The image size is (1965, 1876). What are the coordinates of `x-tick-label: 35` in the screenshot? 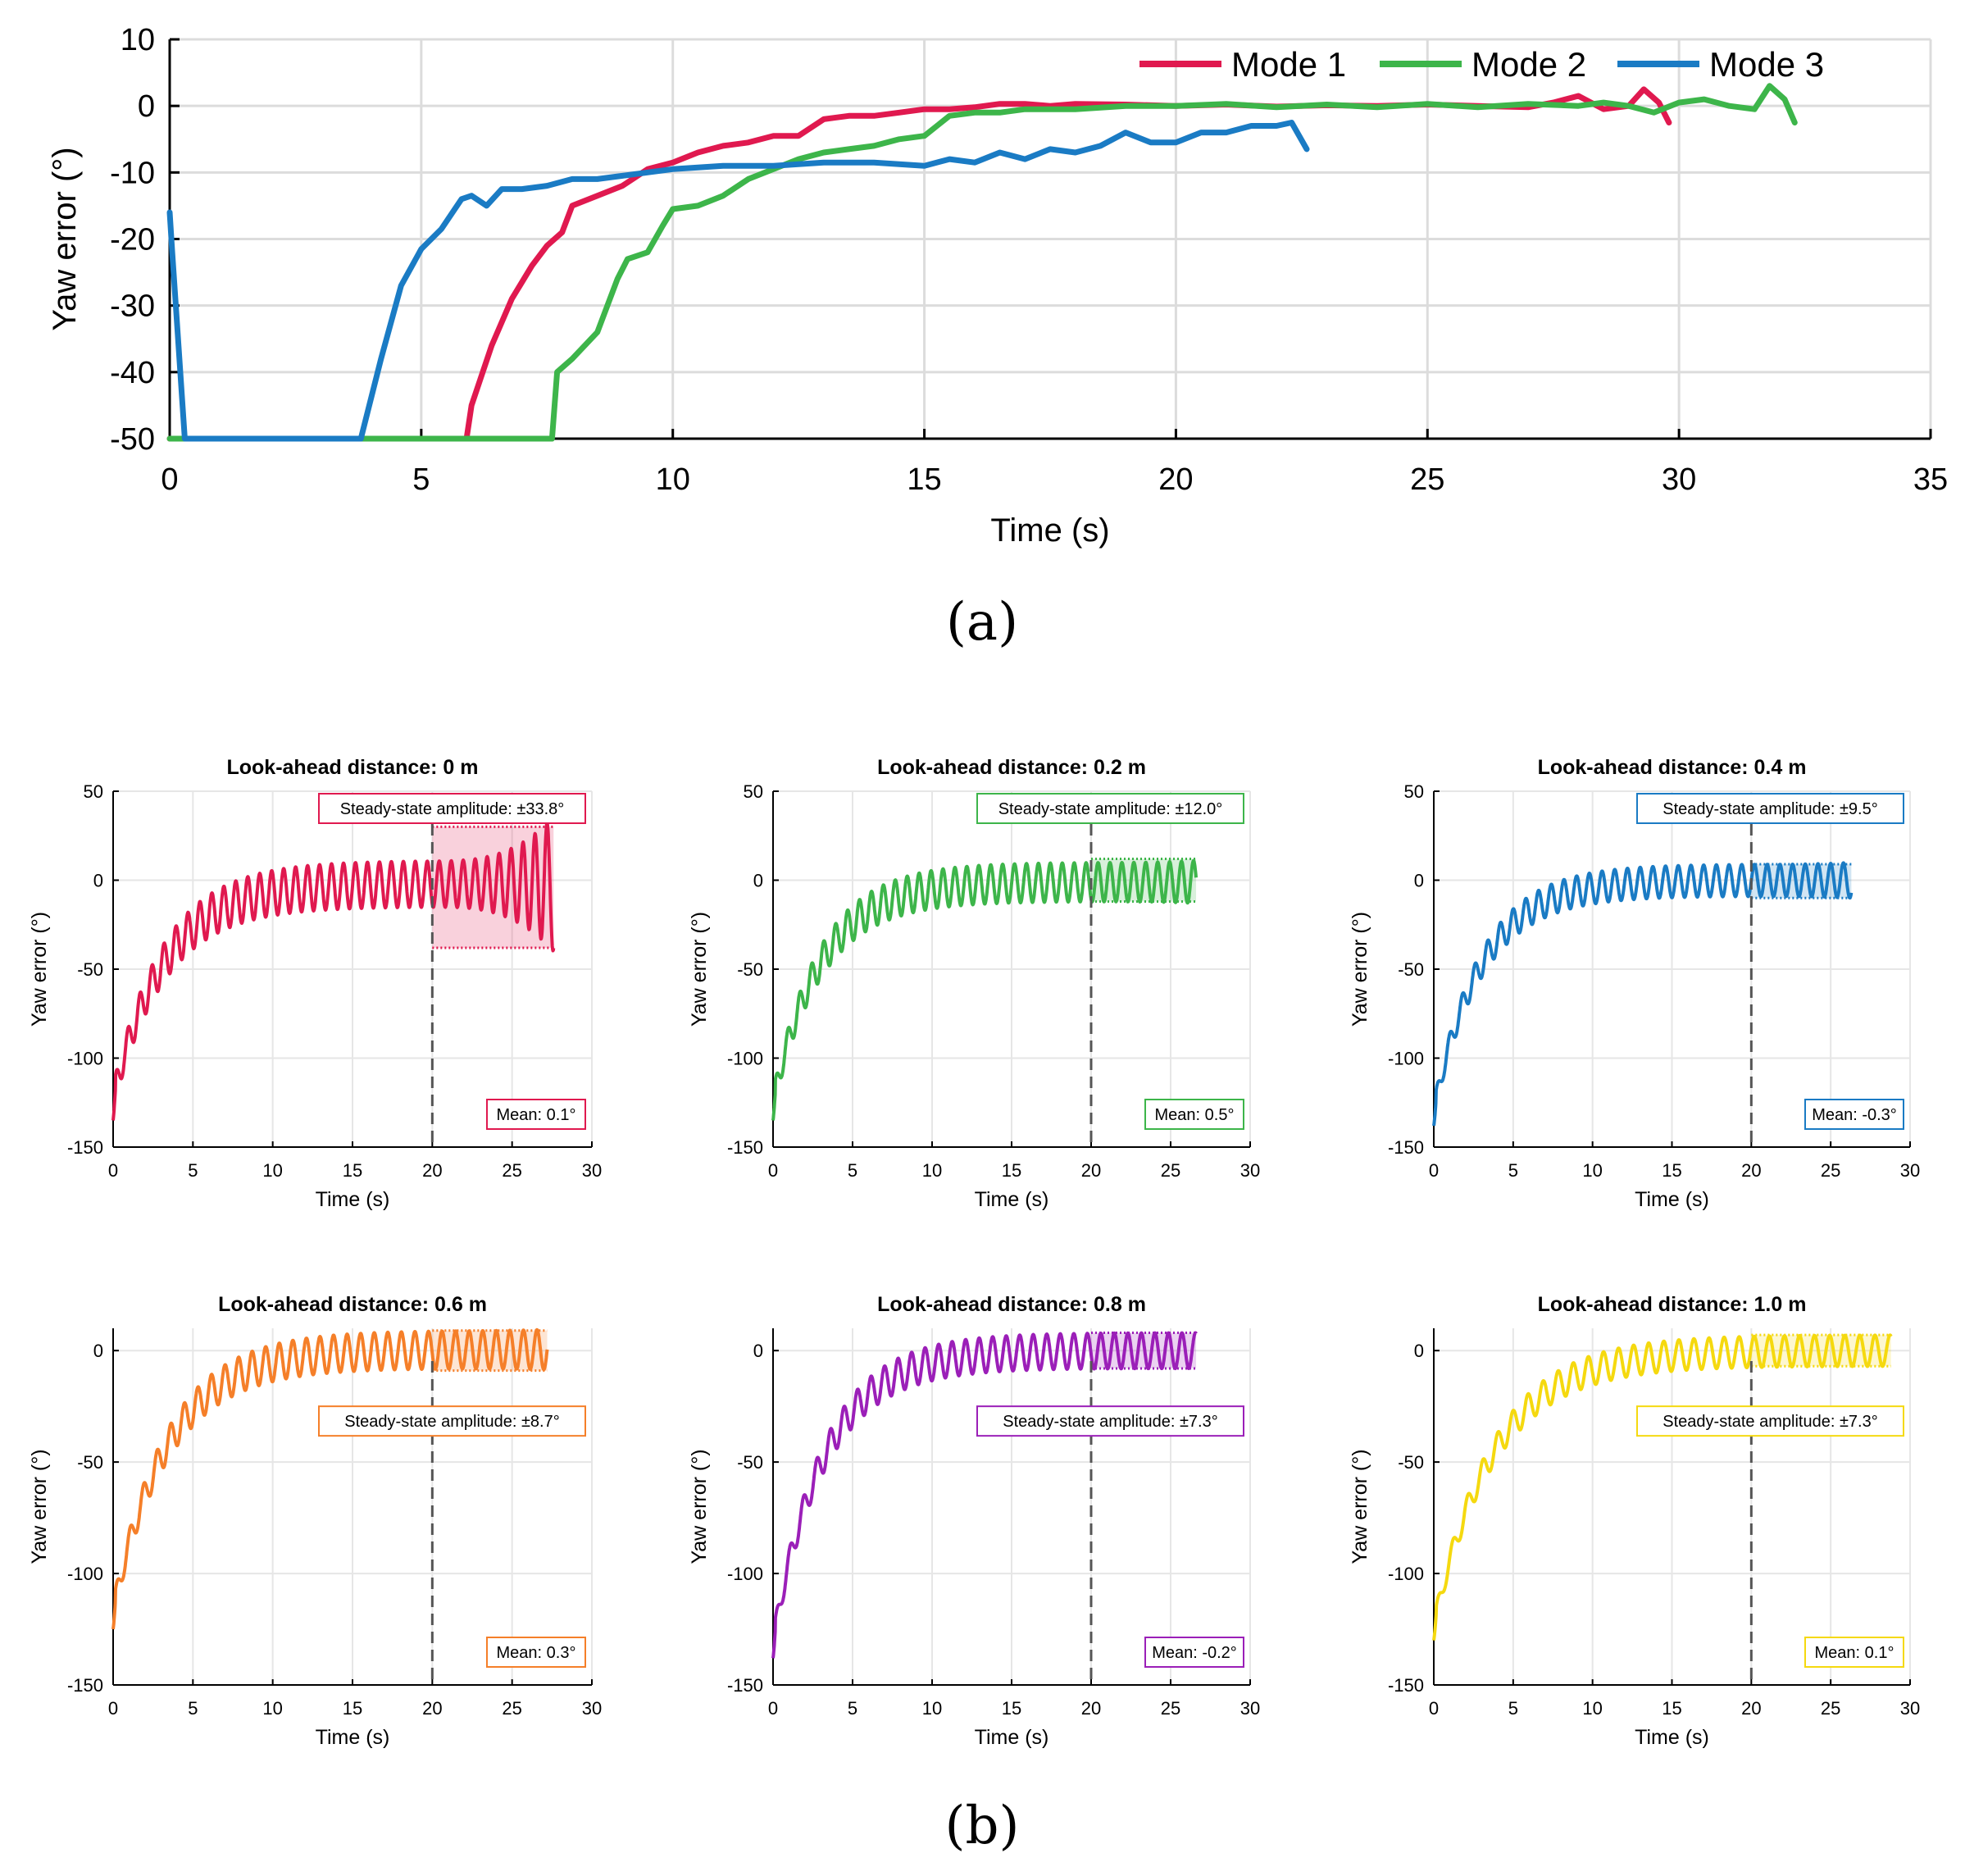 It's located at (1930, 479).